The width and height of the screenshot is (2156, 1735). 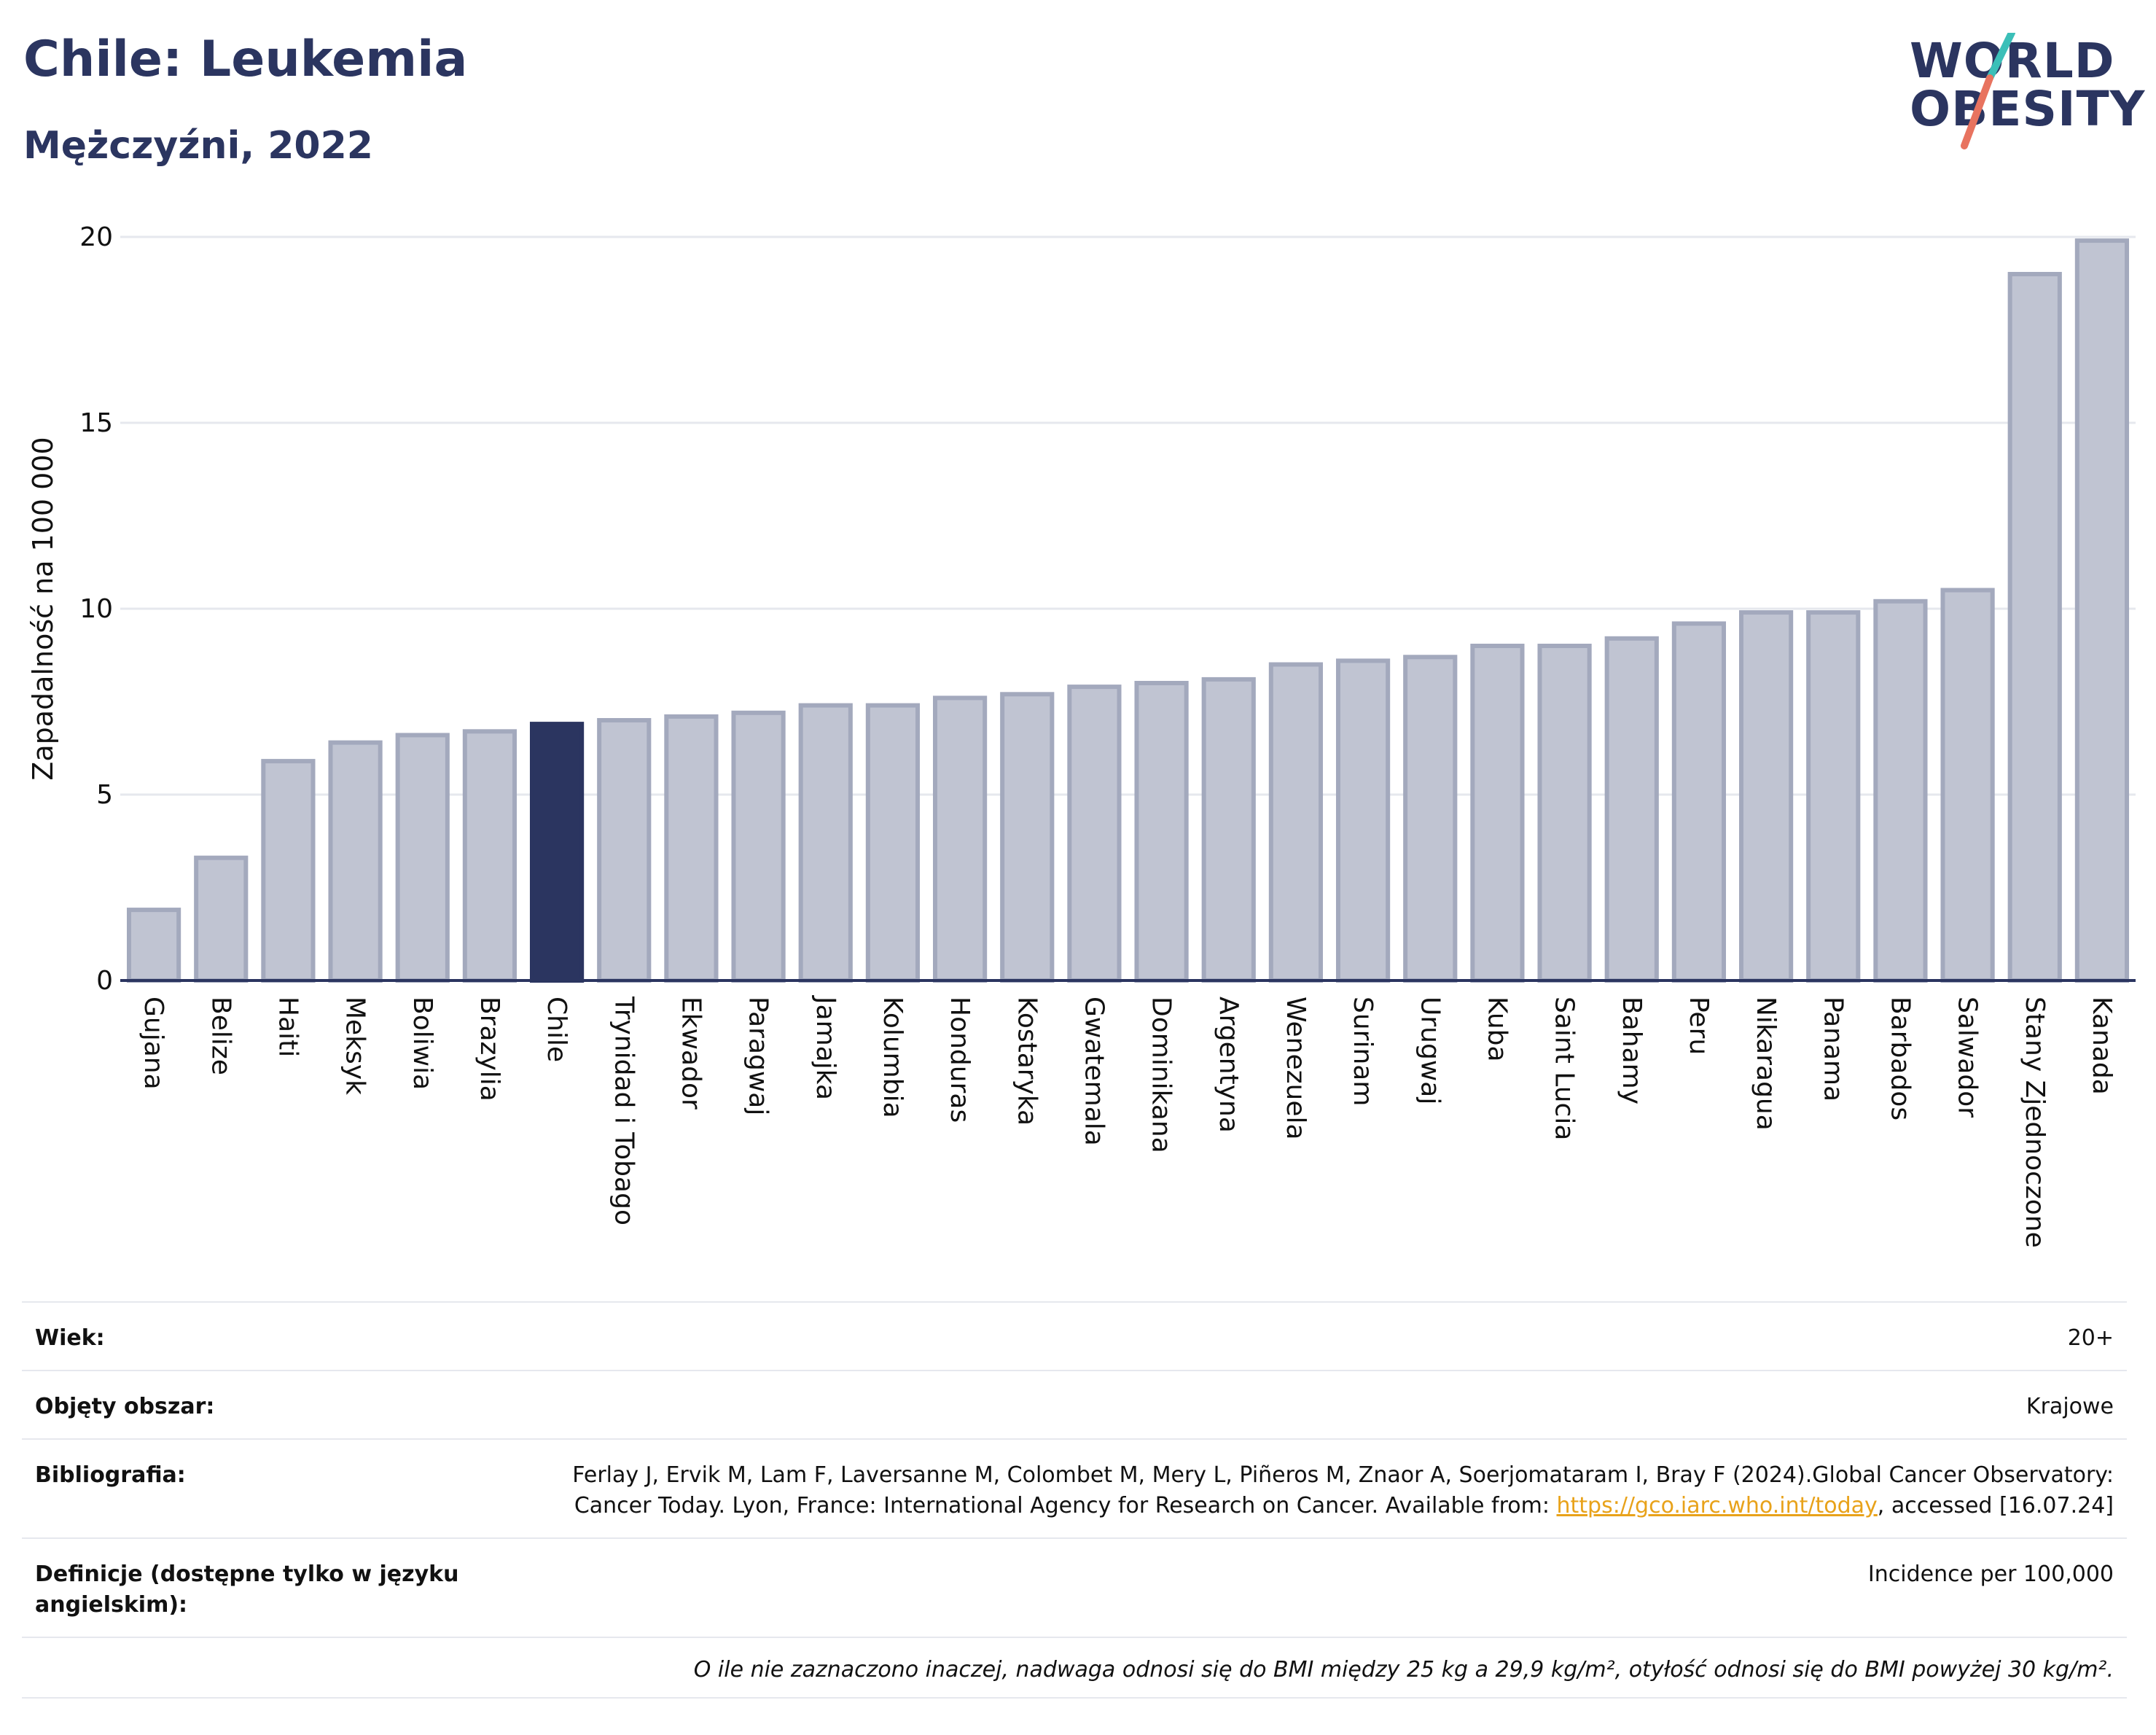 I want to click on x-tick-label: Stany Zjednoczone, so click(x=2035, y=1122).